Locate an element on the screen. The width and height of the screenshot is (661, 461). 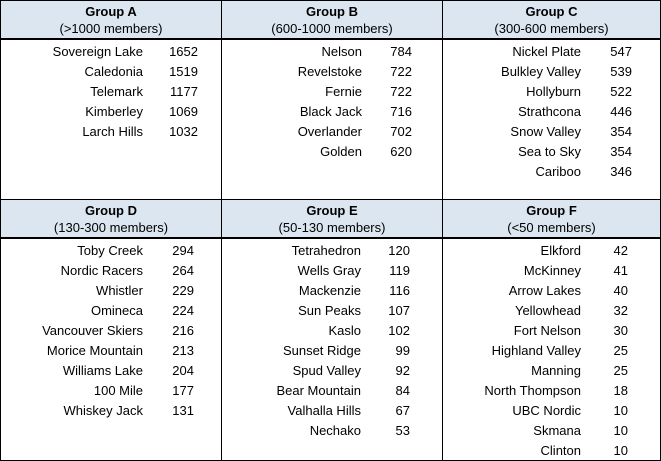
club-row: Morice Mountain 213 is located at coordinates (111, 351).